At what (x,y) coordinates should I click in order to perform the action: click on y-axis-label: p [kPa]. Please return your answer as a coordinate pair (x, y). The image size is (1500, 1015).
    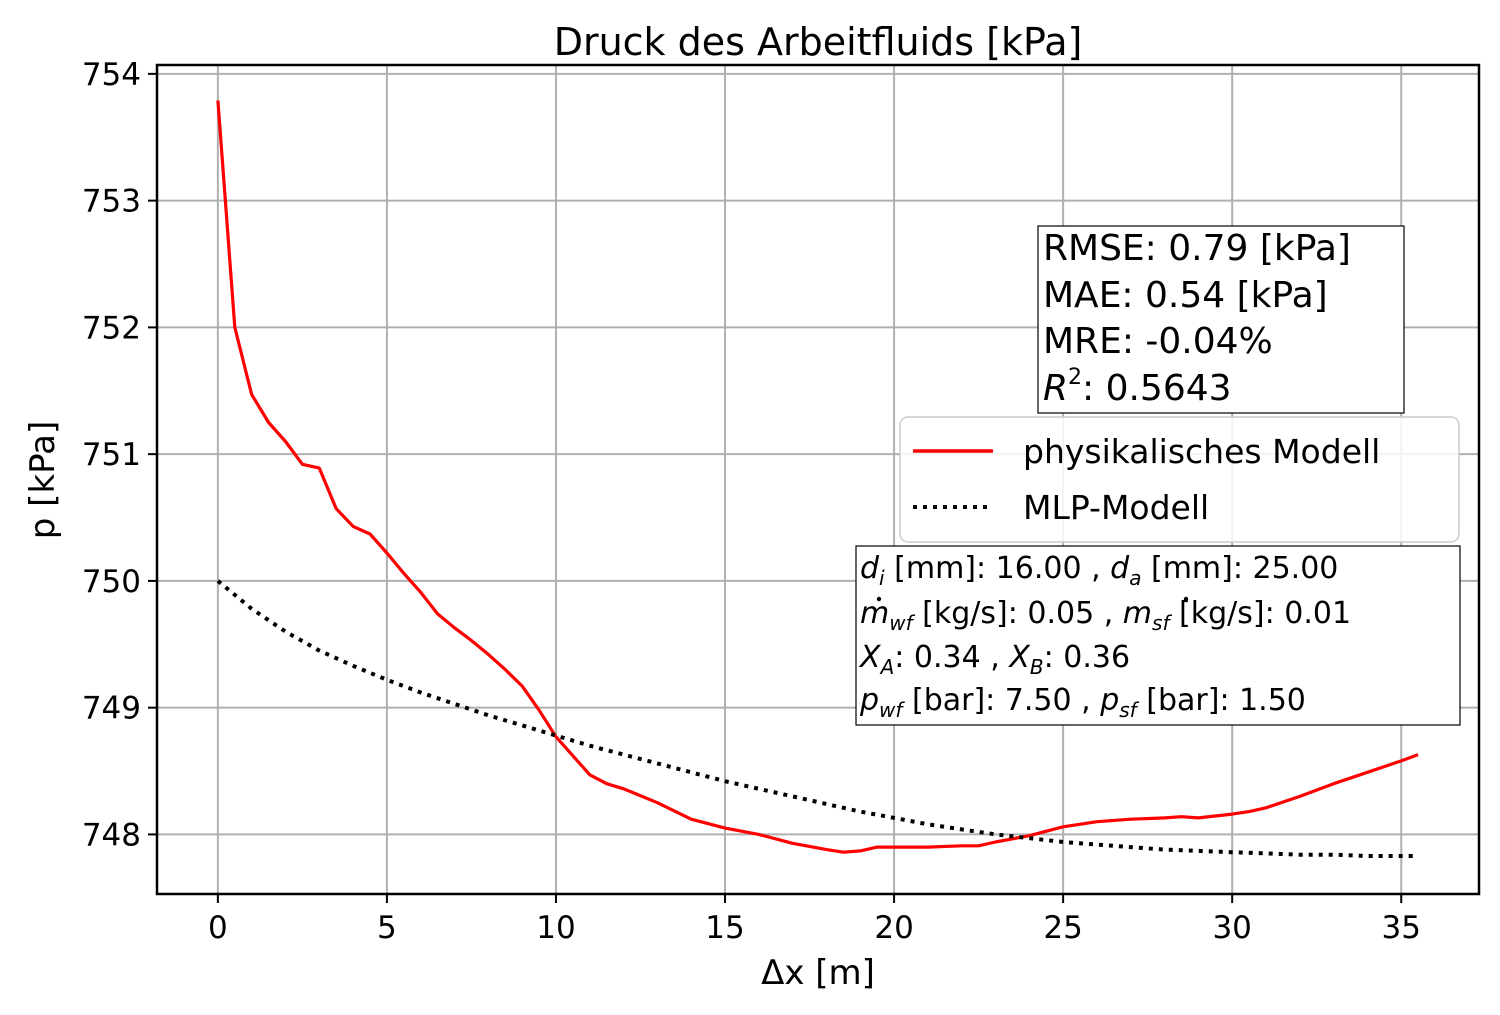
    Looking at the image, I should click on (43, 480).